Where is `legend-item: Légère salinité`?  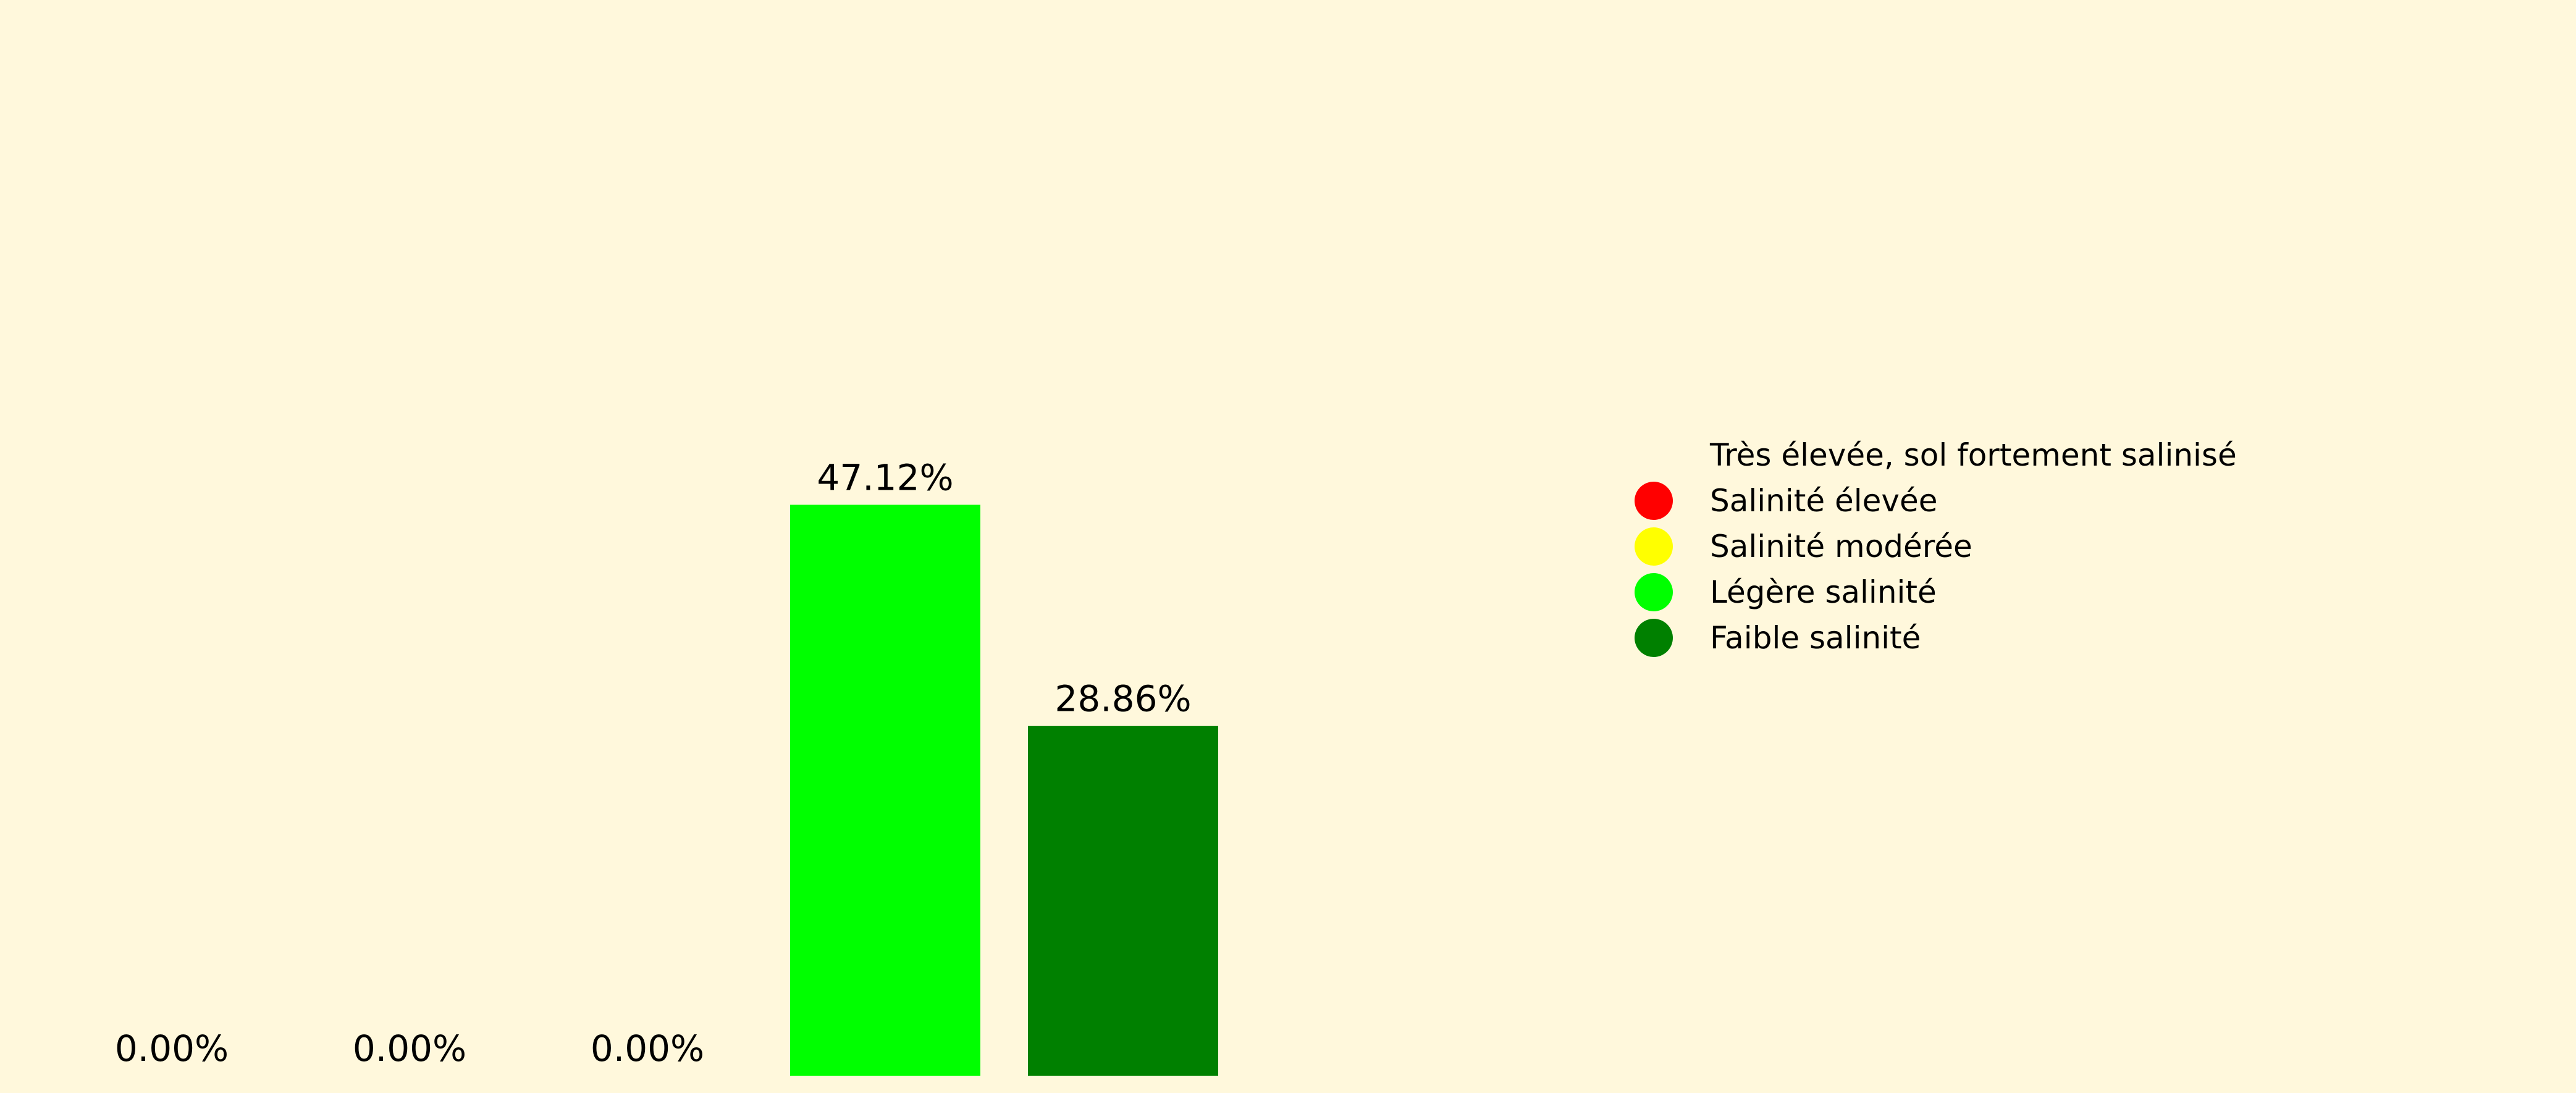
legend-item: Légère salinité is located at coordinates (2001, 592).